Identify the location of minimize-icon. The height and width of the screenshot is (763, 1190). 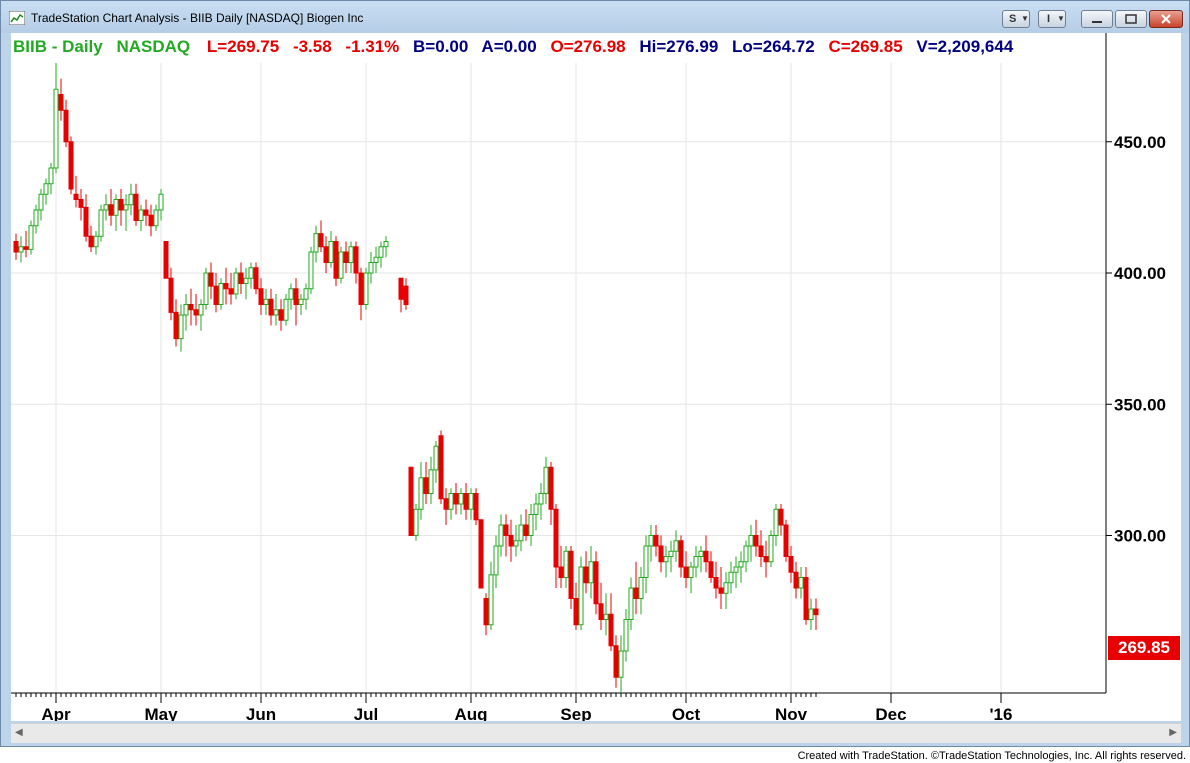
(1097, 22).